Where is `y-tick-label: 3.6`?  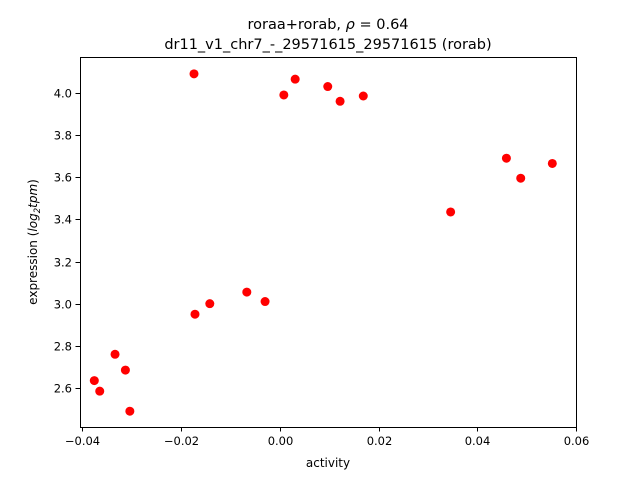 y-tick-label: 3.6 is located at coordinates (63, 178).